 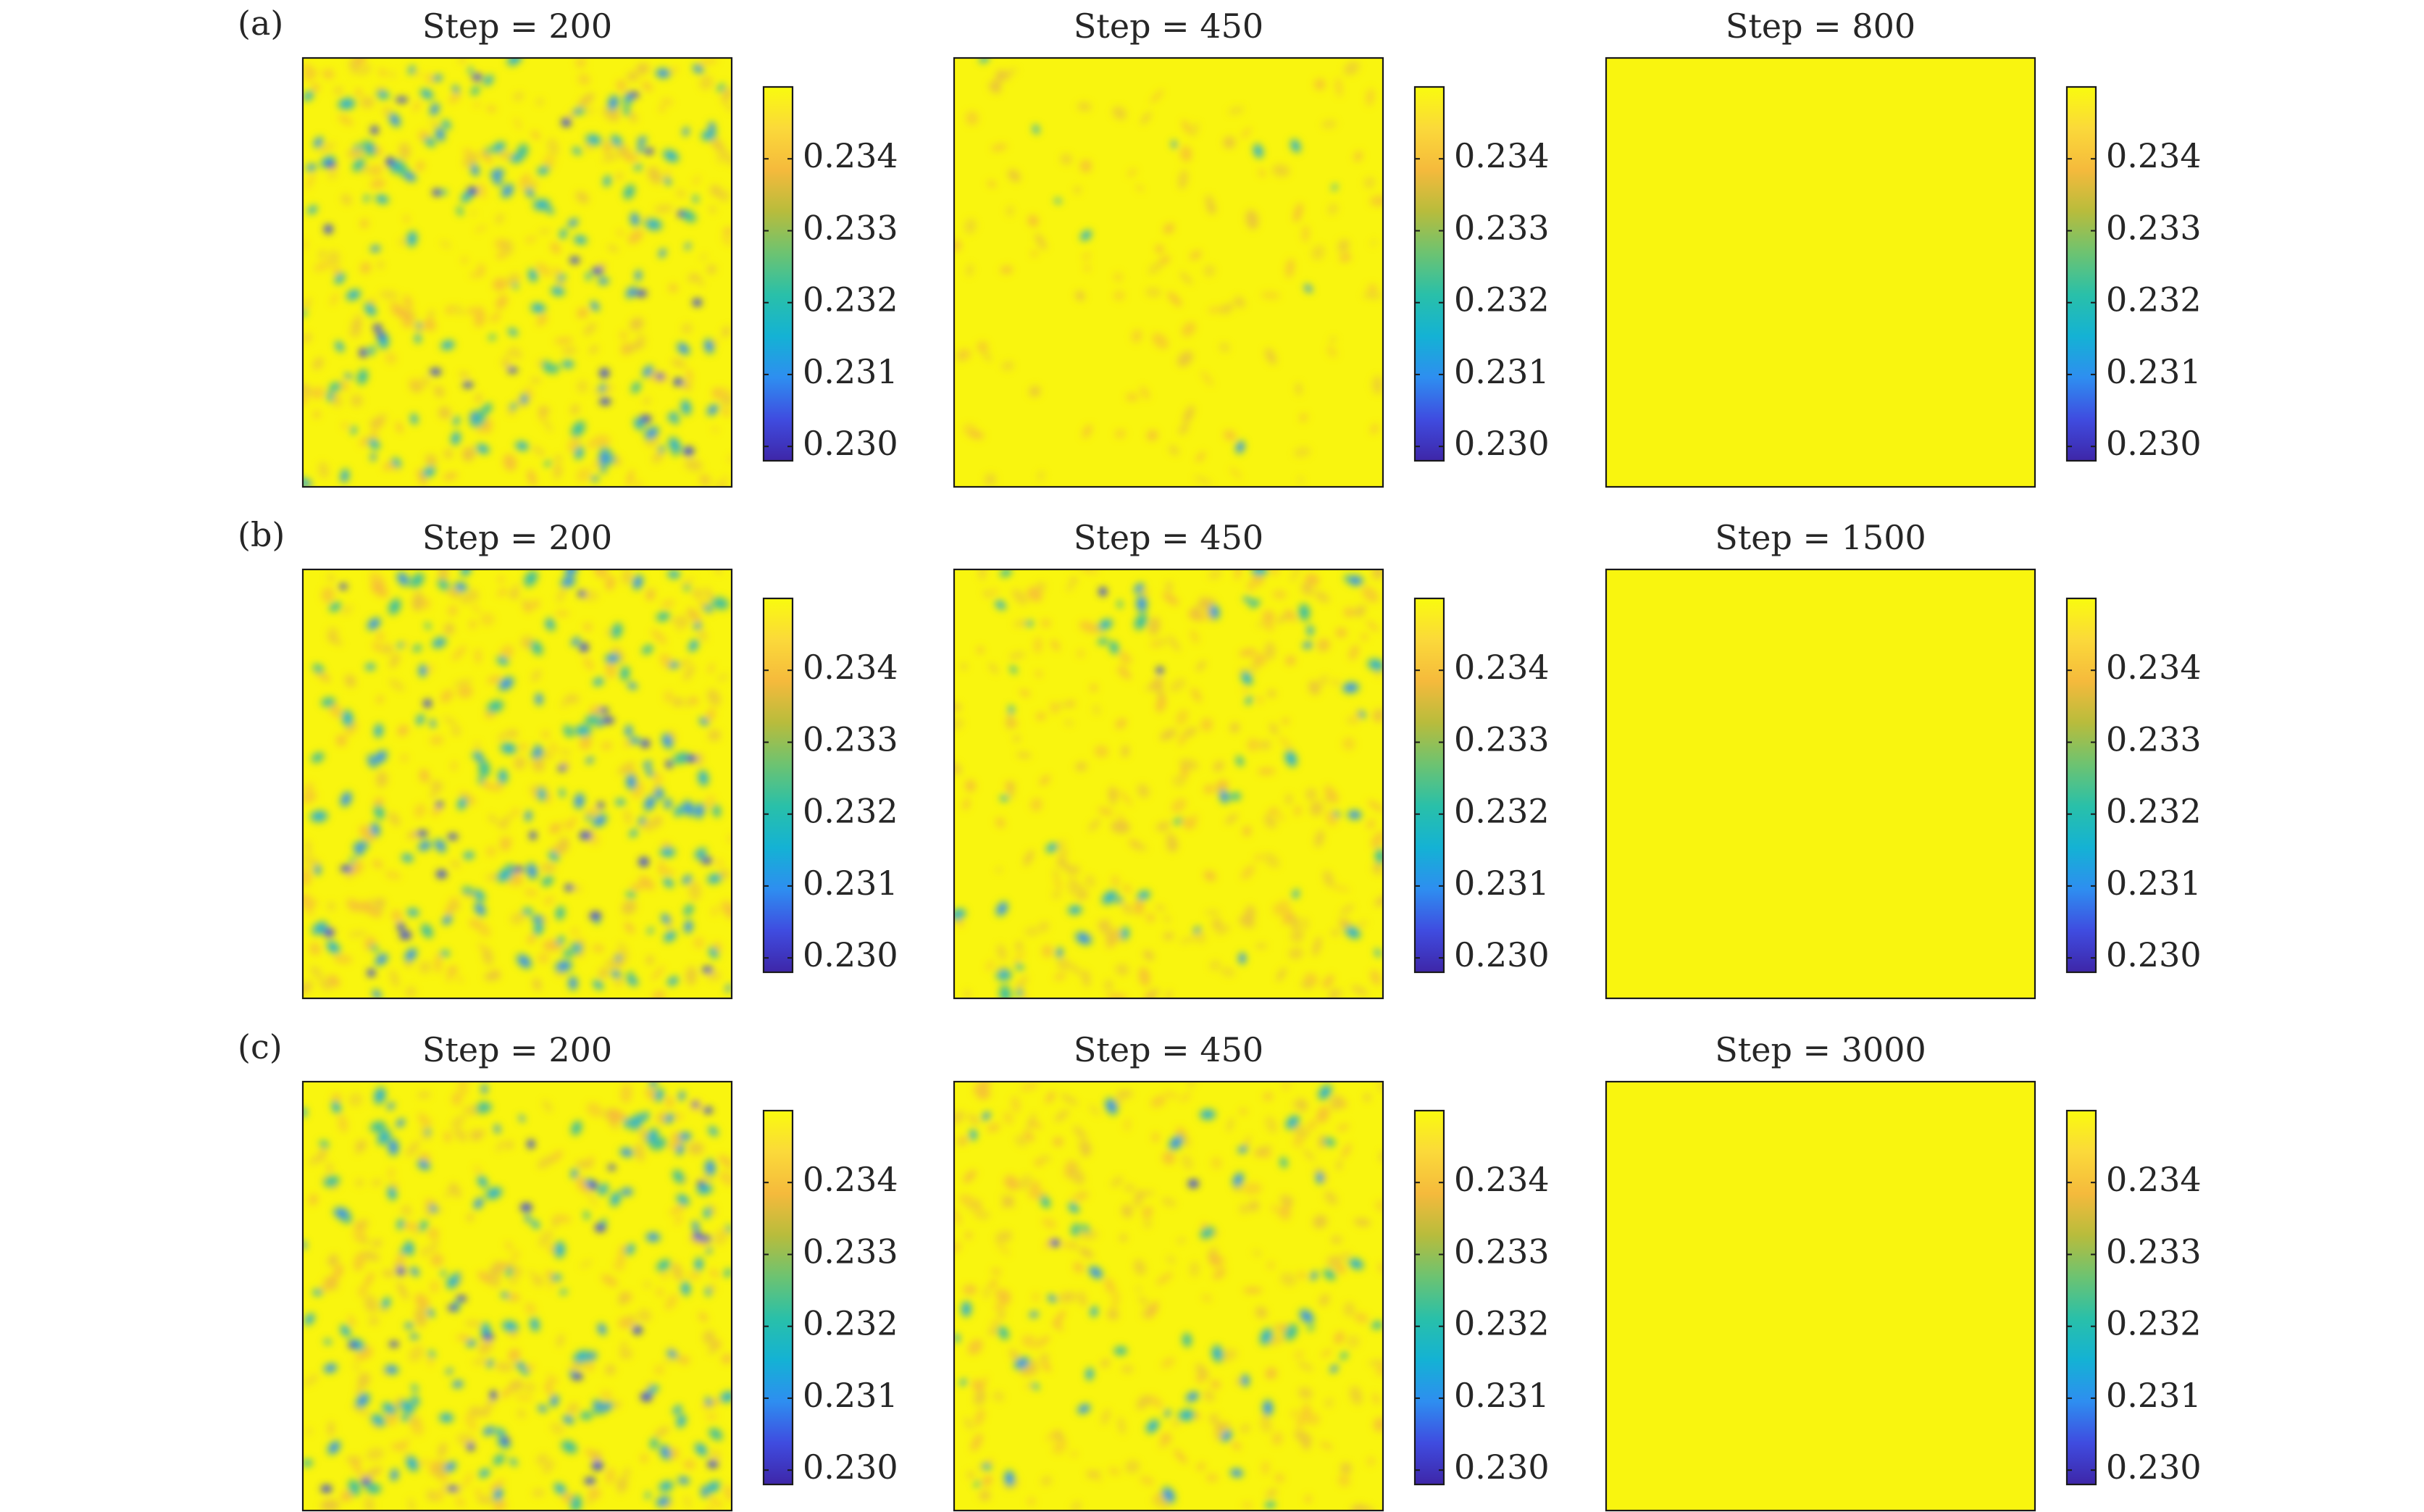 I want to click on colorbar-tick-label: 0.232, so click(x=850, y=1323).